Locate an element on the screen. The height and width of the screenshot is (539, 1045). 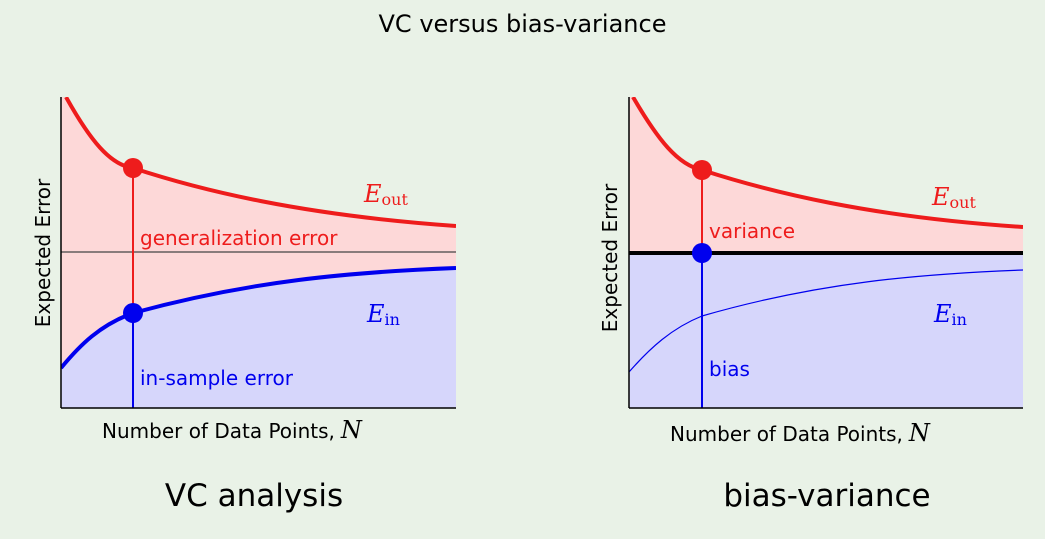
right-e-in-label: Ein is located at coordinates (950, 314).